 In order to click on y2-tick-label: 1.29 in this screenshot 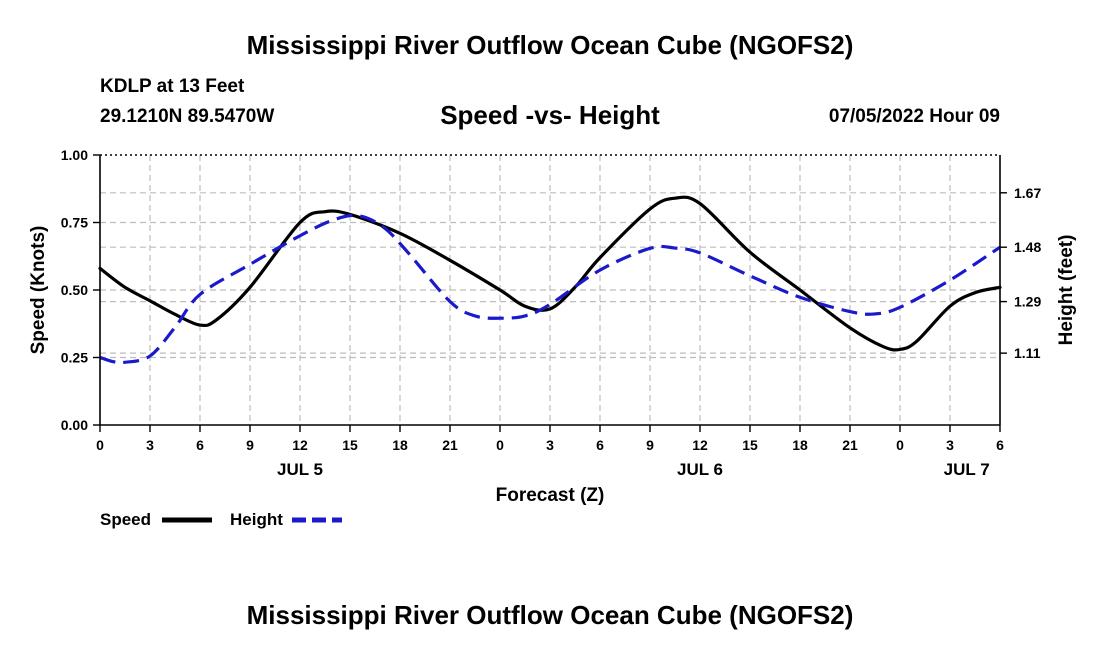, I will do `click(1027, 302)`.